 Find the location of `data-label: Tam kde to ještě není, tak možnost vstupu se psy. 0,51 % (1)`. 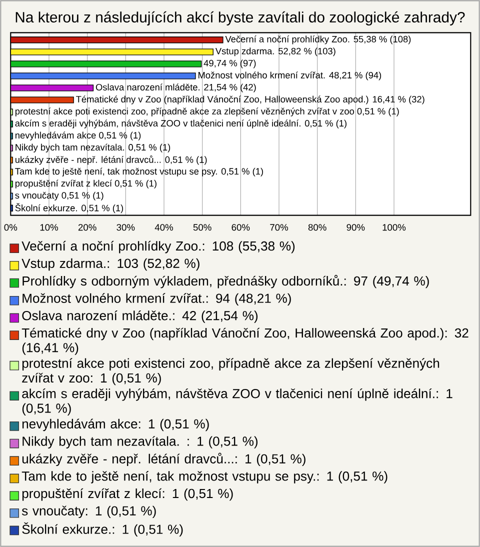

data-label: Tam kde to ještě není, tak možnost vstupu se psy. 0,51 % (1) is located at coordinates (139, 172).